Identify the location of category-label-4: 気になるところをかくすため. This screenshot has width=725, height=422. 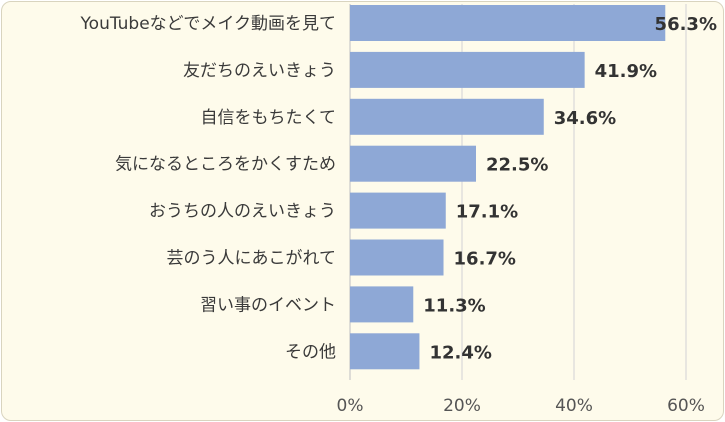
(225, 165).